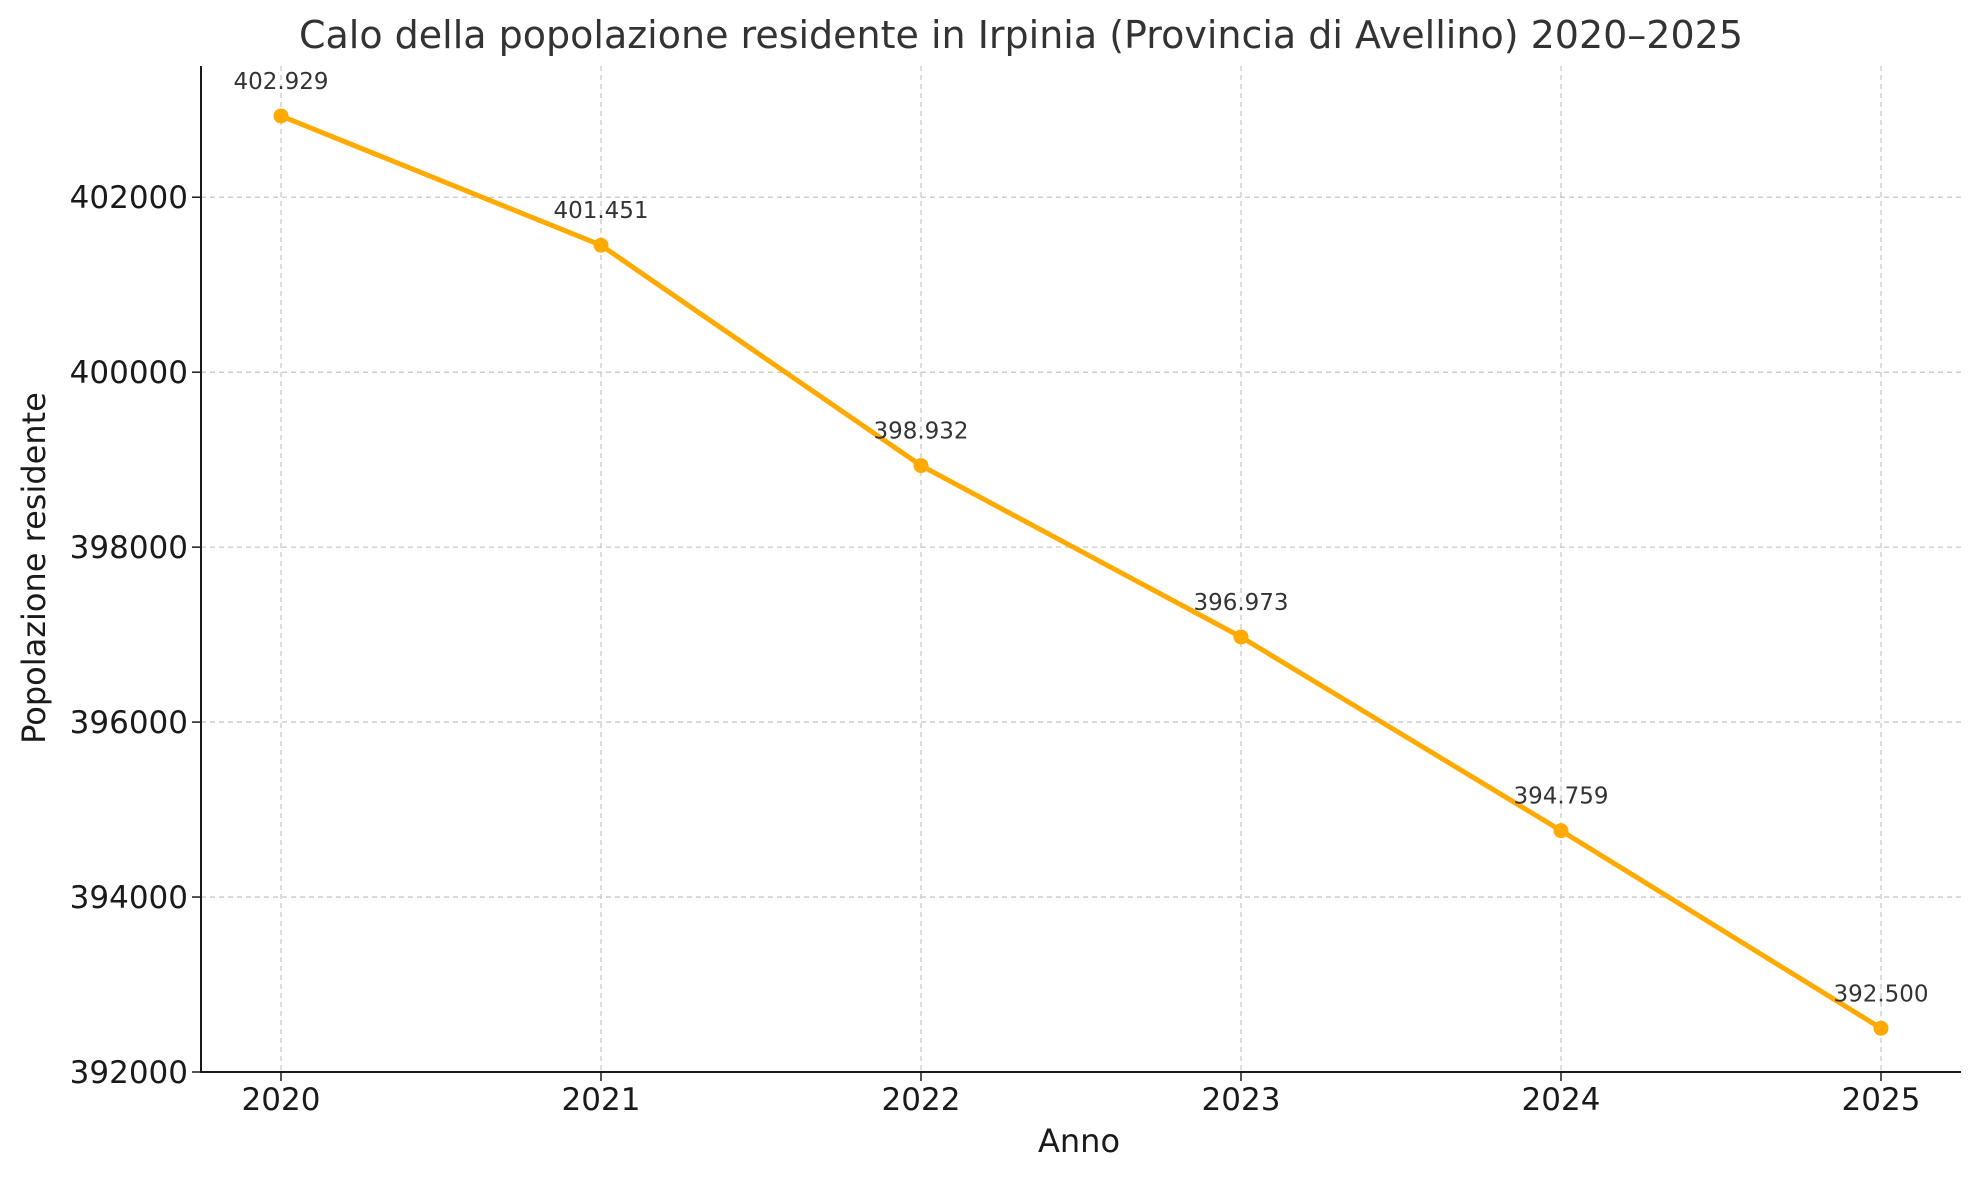 The image size is (1979, 1180). I want to click on data-label: 401.451, so click(600, 211).